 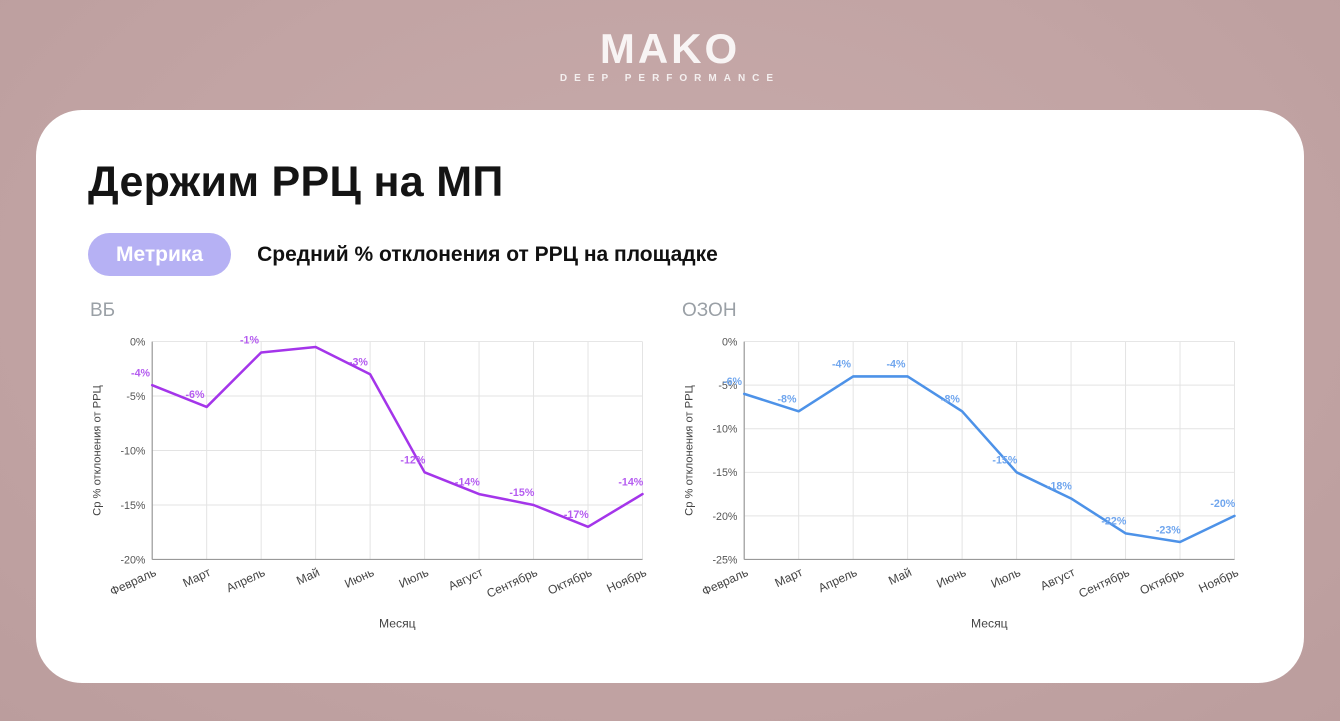 I want to click on svg-text: -23%, so click(x=1168, y=530).